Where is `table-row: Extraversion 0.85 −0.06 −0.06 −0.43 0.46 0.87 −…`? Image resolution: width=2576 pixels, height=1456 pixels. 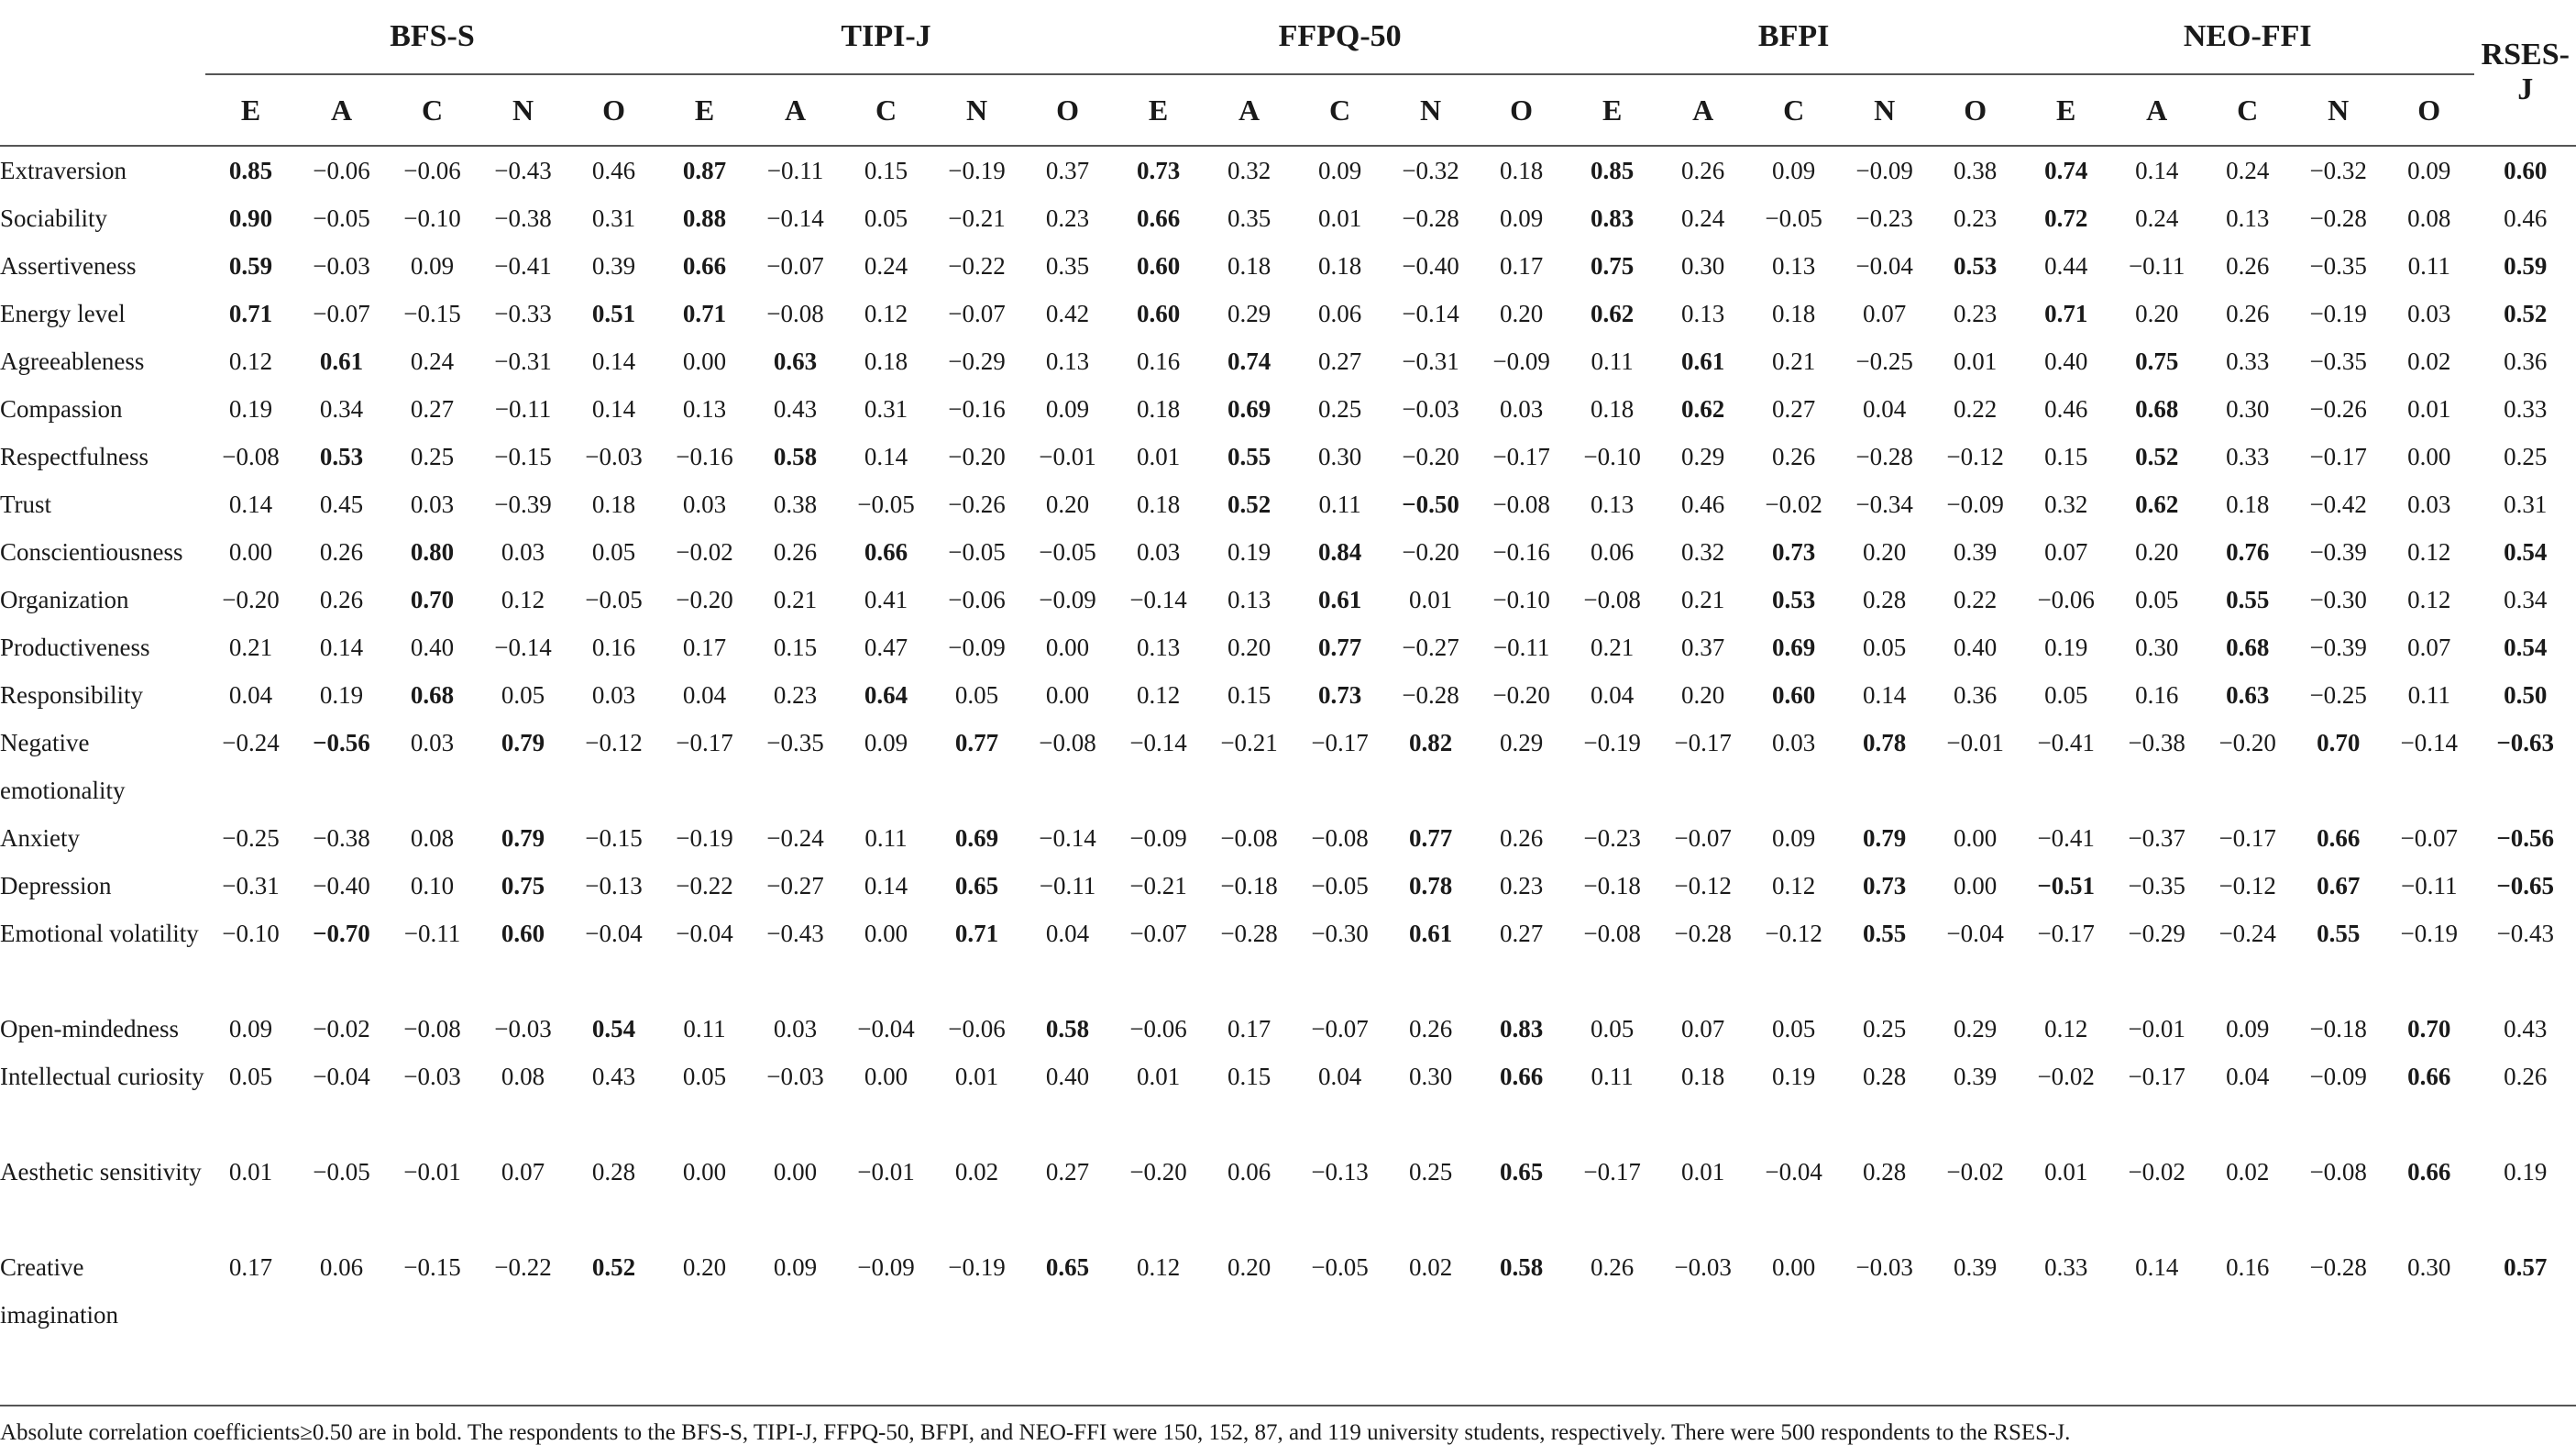 table-row: Extraversion 0.85 −0.06 −0.06 −0.43 0.46 0.87 −… is located at coordinates (1288, 170).